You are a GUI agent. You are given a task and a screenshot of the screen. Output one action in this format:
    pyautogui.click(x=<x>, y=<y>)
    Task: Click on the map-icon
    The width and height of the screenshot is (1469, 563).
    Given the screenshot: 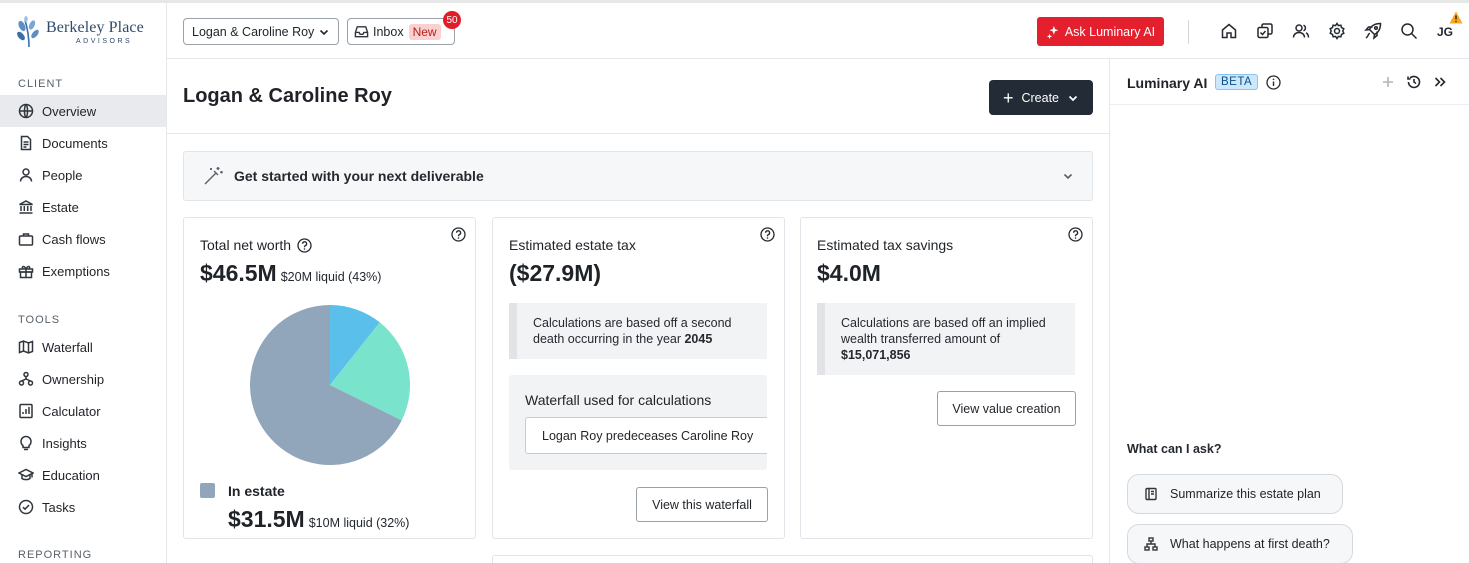 What is the action you would take?
    pyautogui.click(x=26, y=347)
    